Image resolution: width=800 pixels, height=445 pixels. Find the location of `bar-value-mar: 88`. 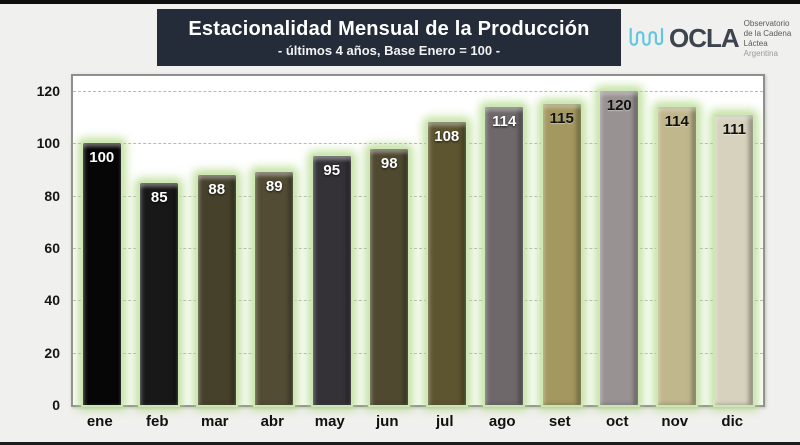

bar-value-mar: 88 is located at coordinates (217, 189).